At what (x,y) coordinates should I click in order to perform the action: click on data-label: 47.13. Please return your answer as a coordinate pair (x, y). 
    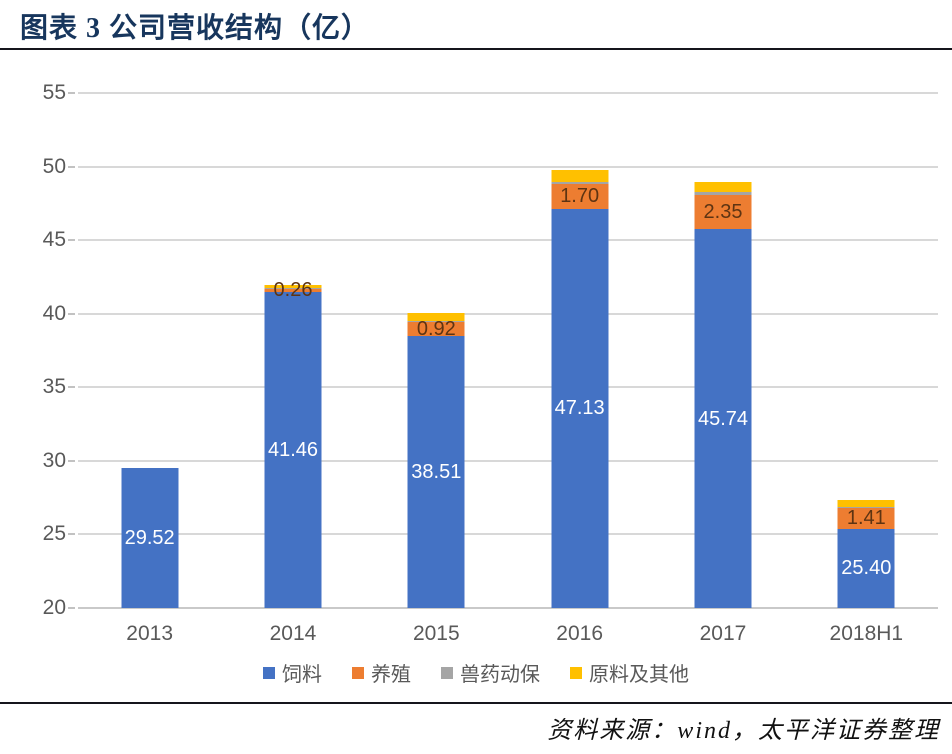
    Looking at the image, I should click on (579, 408).